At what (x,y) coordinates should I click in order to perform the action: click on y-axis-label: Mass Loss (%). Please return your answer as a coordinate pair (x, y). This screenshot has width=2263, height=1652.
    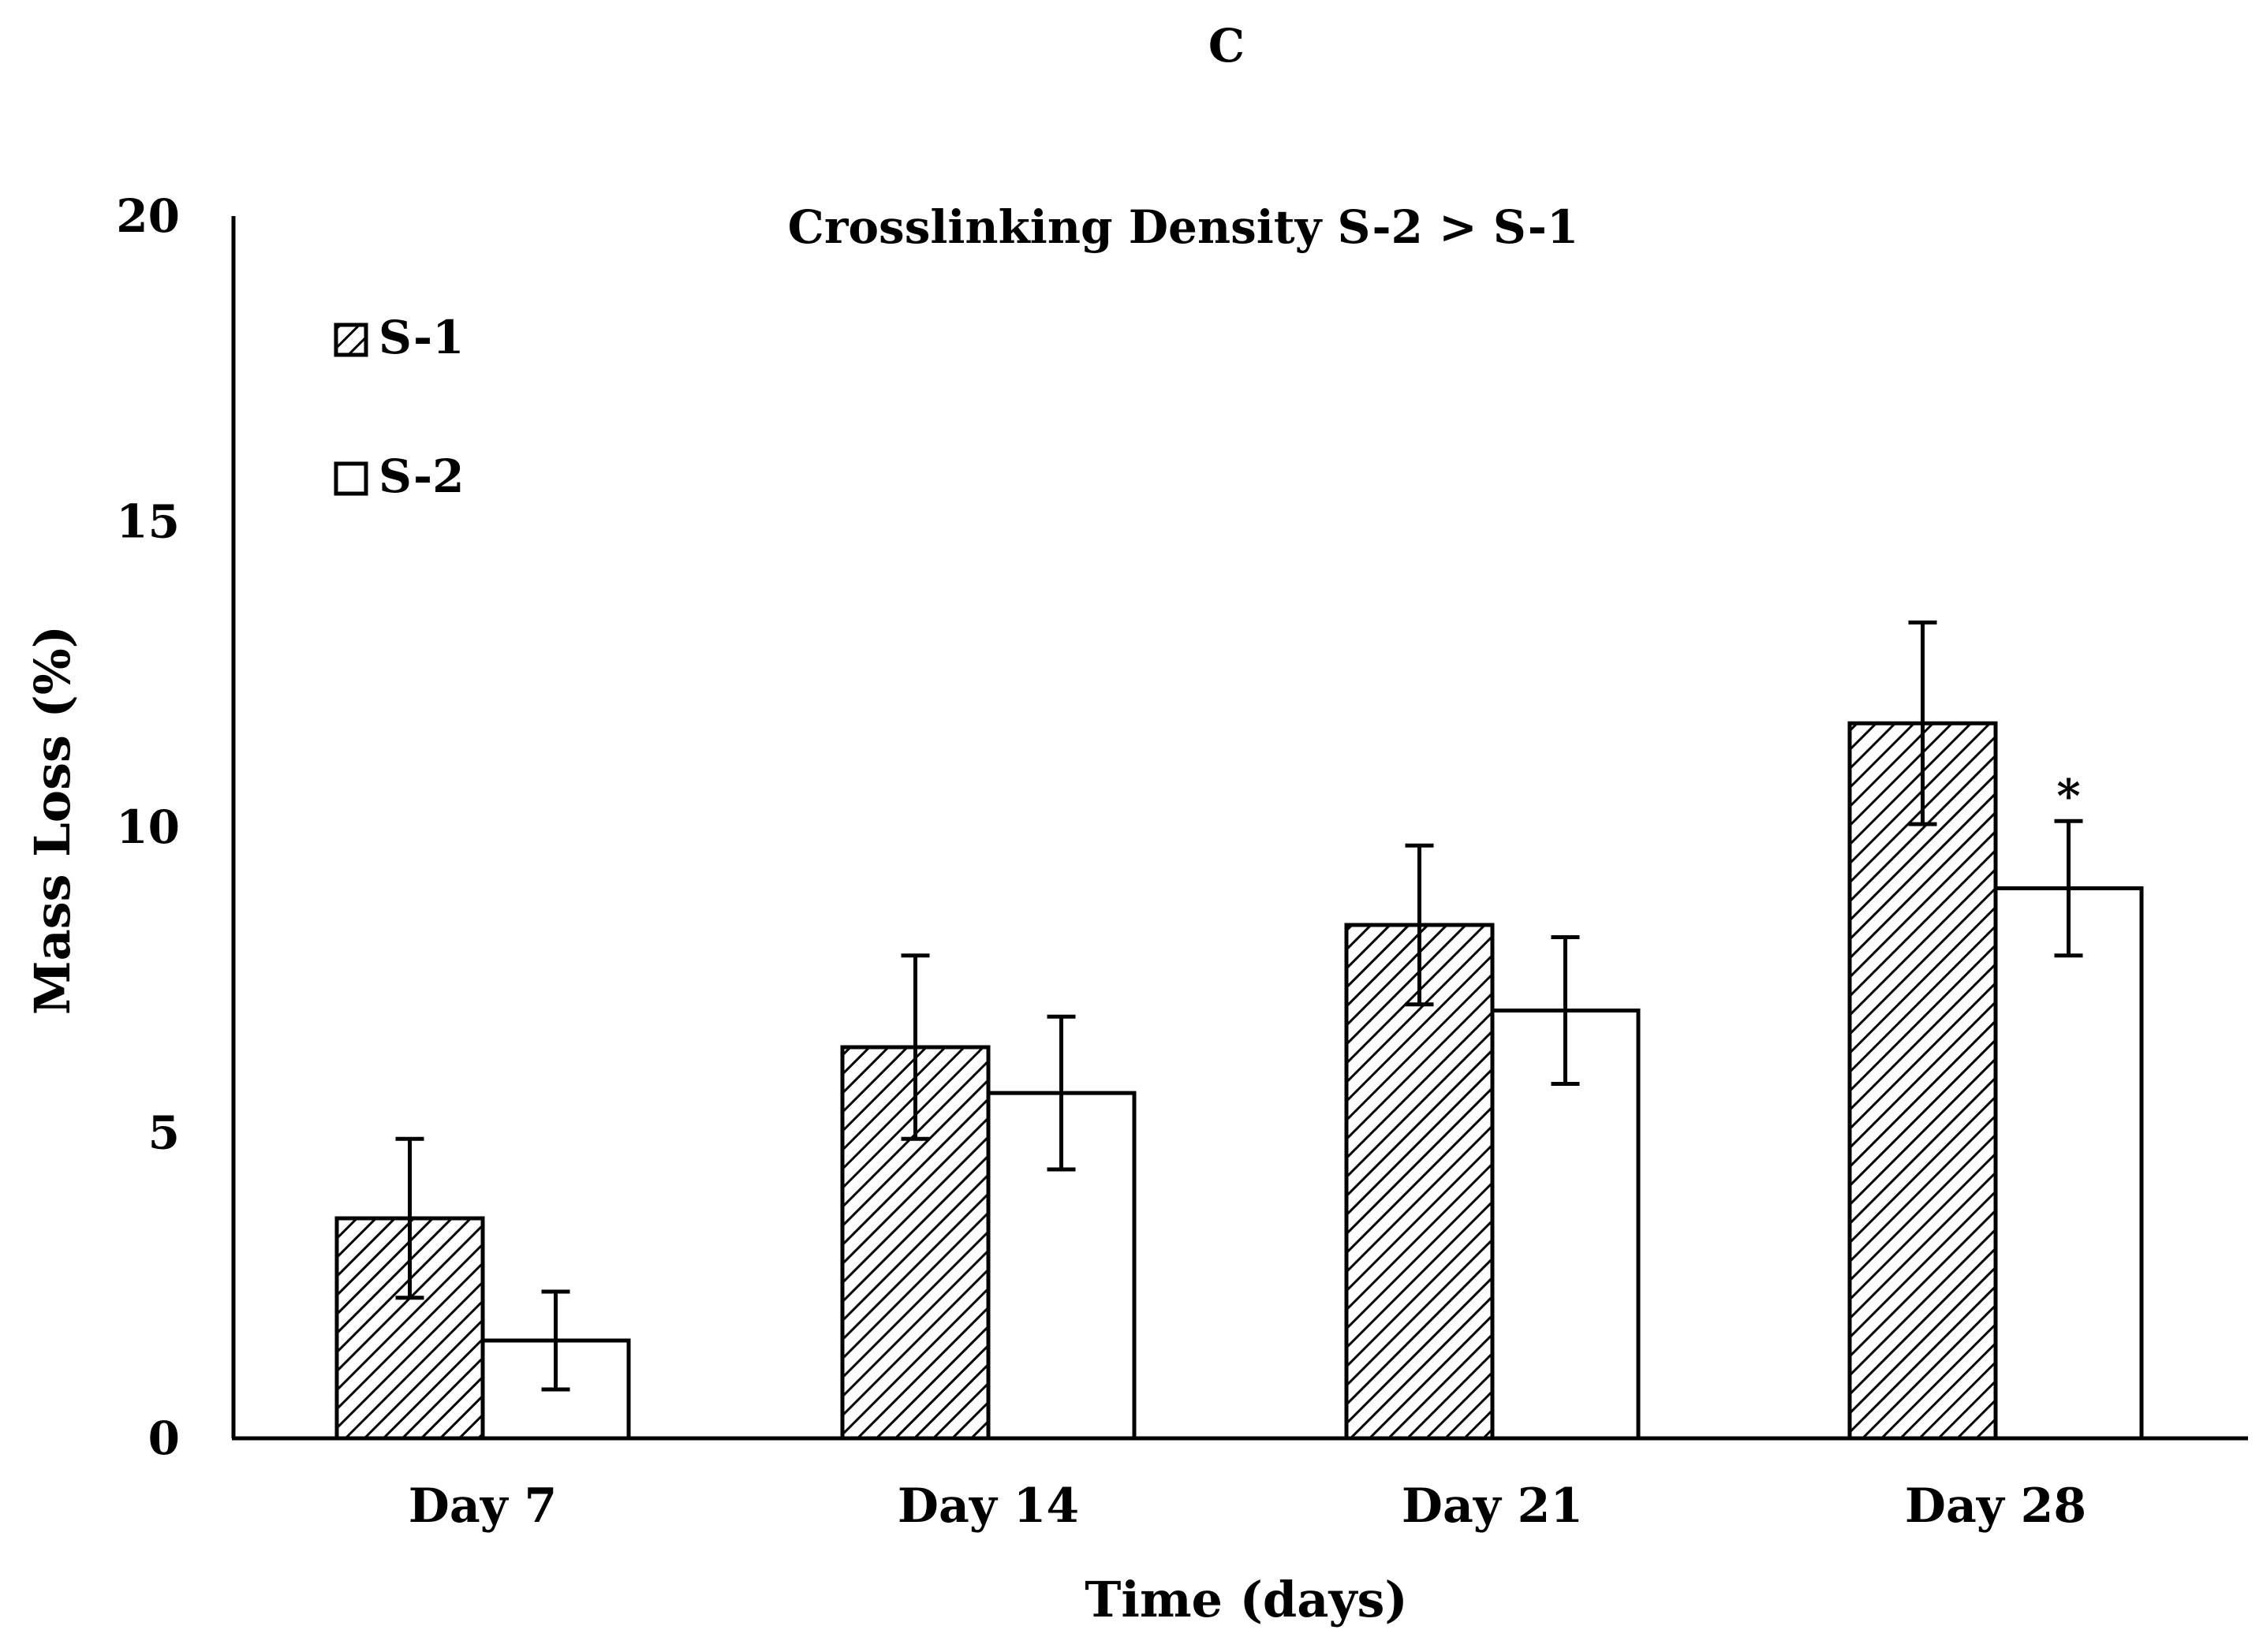
    Looking at the image, I should click on (52, 820).